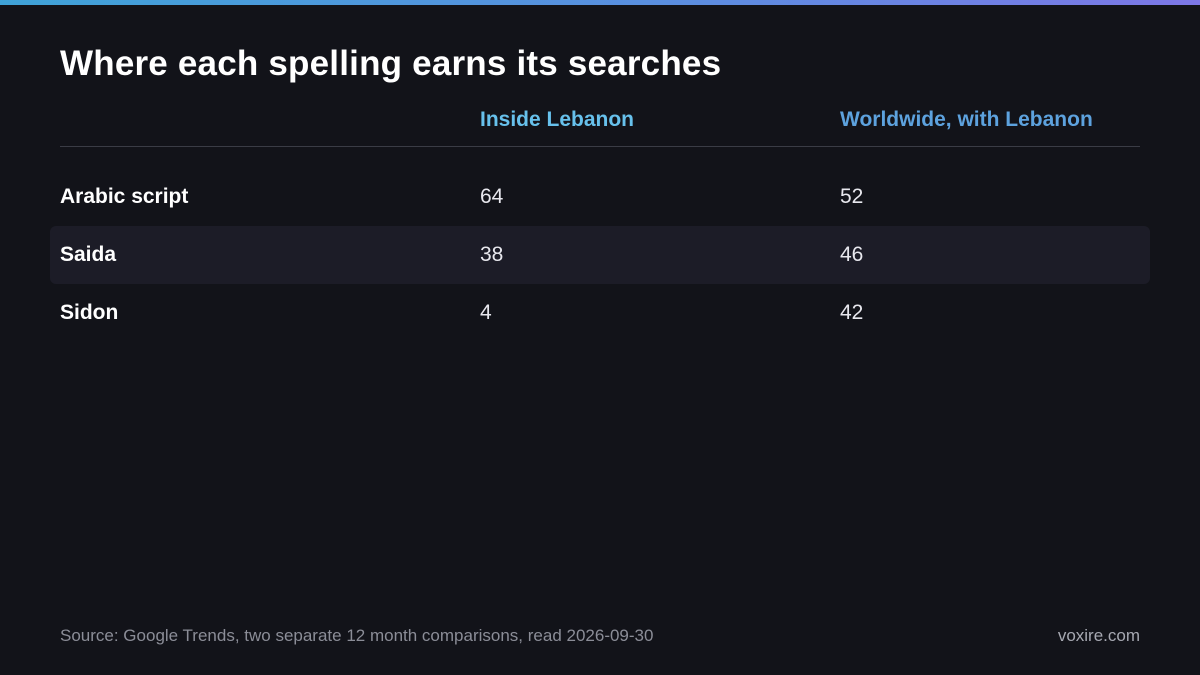  I want to click on header-divider, so click(600, 146).